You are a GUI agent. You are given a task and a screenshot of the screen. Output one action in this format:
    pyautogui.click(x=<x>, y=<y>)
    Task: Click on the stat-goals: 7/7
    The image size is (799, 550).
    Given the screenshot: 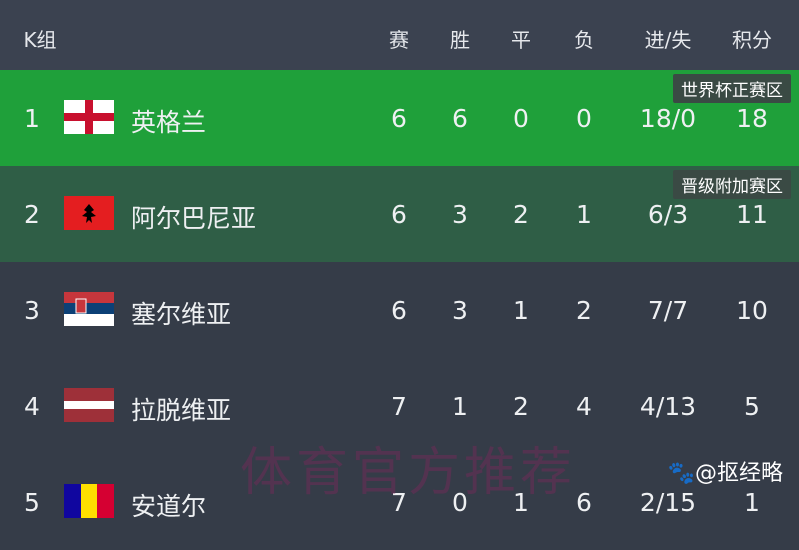 What is the action you would take?
    pyautogui.click(x=668, y=310)
    